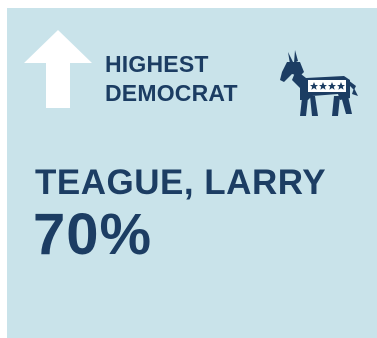 This screenshot has width=377, height=338. I want to click on badge-line-highest: HIGHEST, so click(157, 64).